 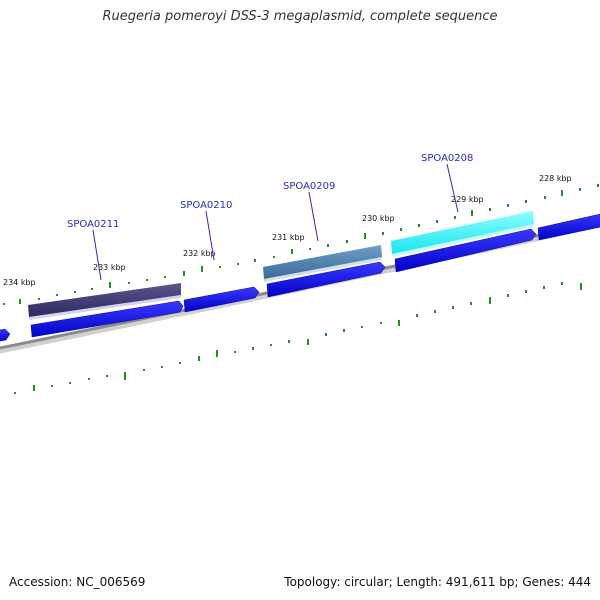 I want to click on kbp-label-228: 228 kbp, so click(x=555, y=178).